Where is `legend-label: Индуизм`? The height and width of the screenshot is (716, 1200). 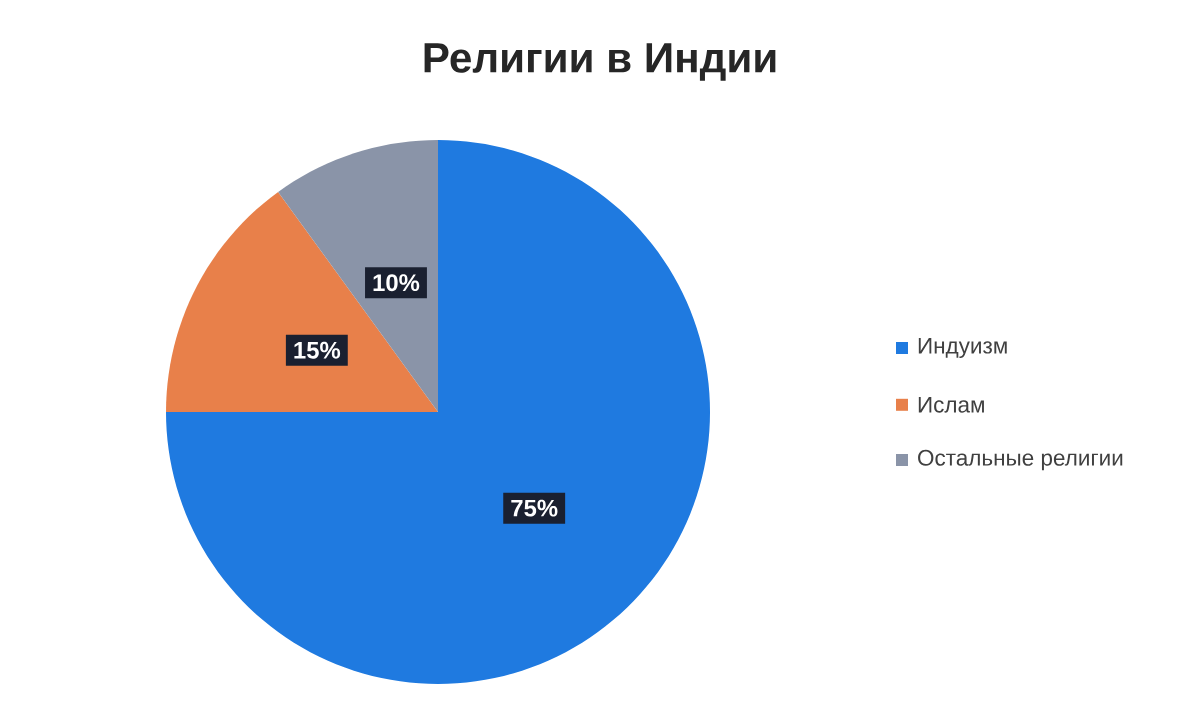
legend-label: Индуизм is located at coordinates (962, 348).